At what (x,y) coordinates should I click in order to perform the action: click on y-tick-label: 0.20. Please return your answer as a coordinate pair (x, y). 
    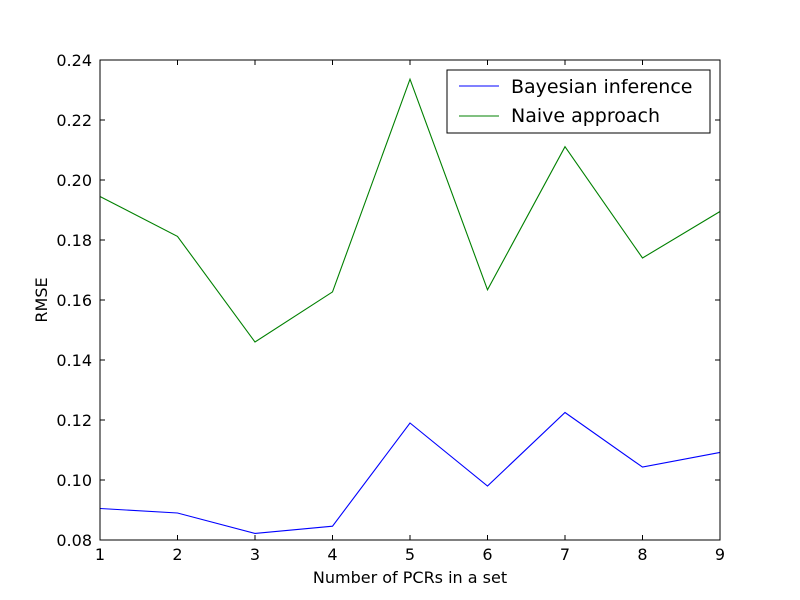
    Looking at the image, I should click on (74, 180).